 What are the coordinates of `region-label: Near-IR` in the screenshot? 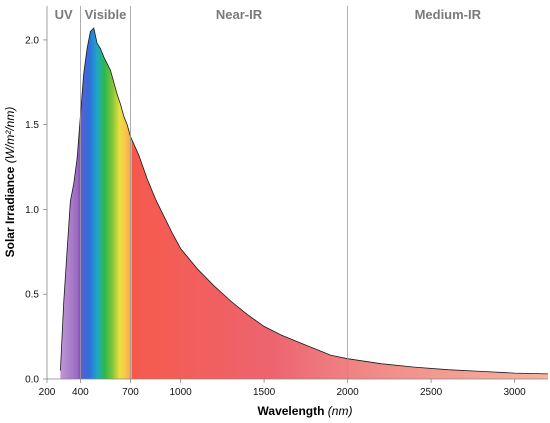 It's located at (239, 14).